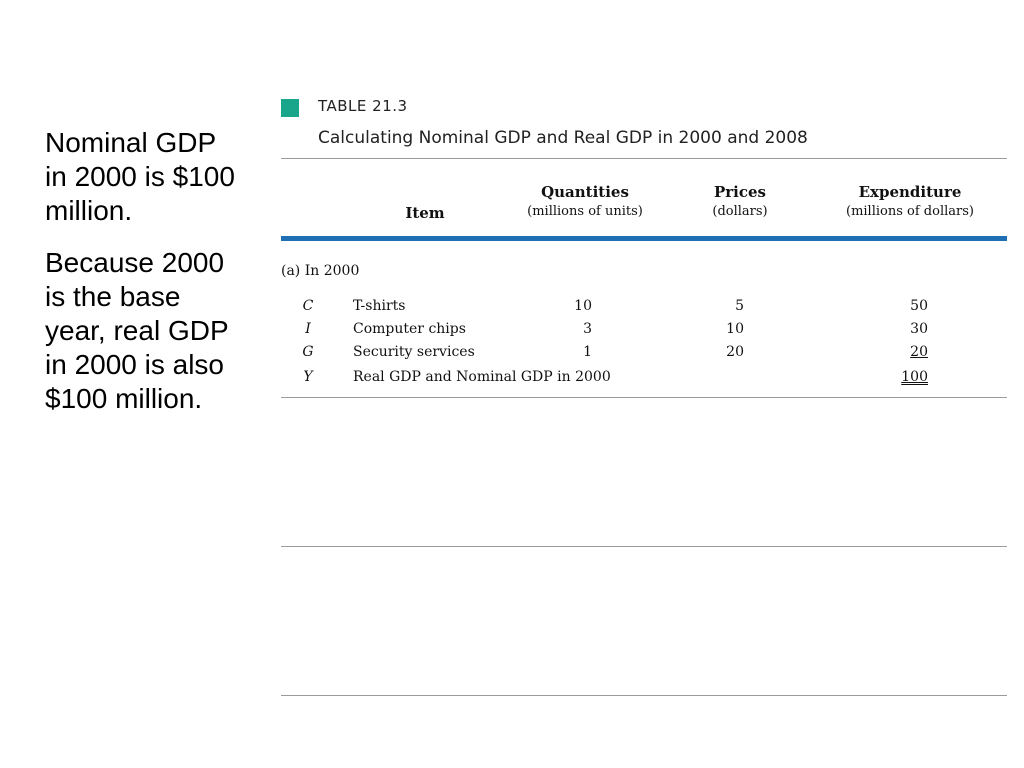  Describe the element at coordinates (919, 329) in the screenshot. I see `row-expenditure: 30` at that location.